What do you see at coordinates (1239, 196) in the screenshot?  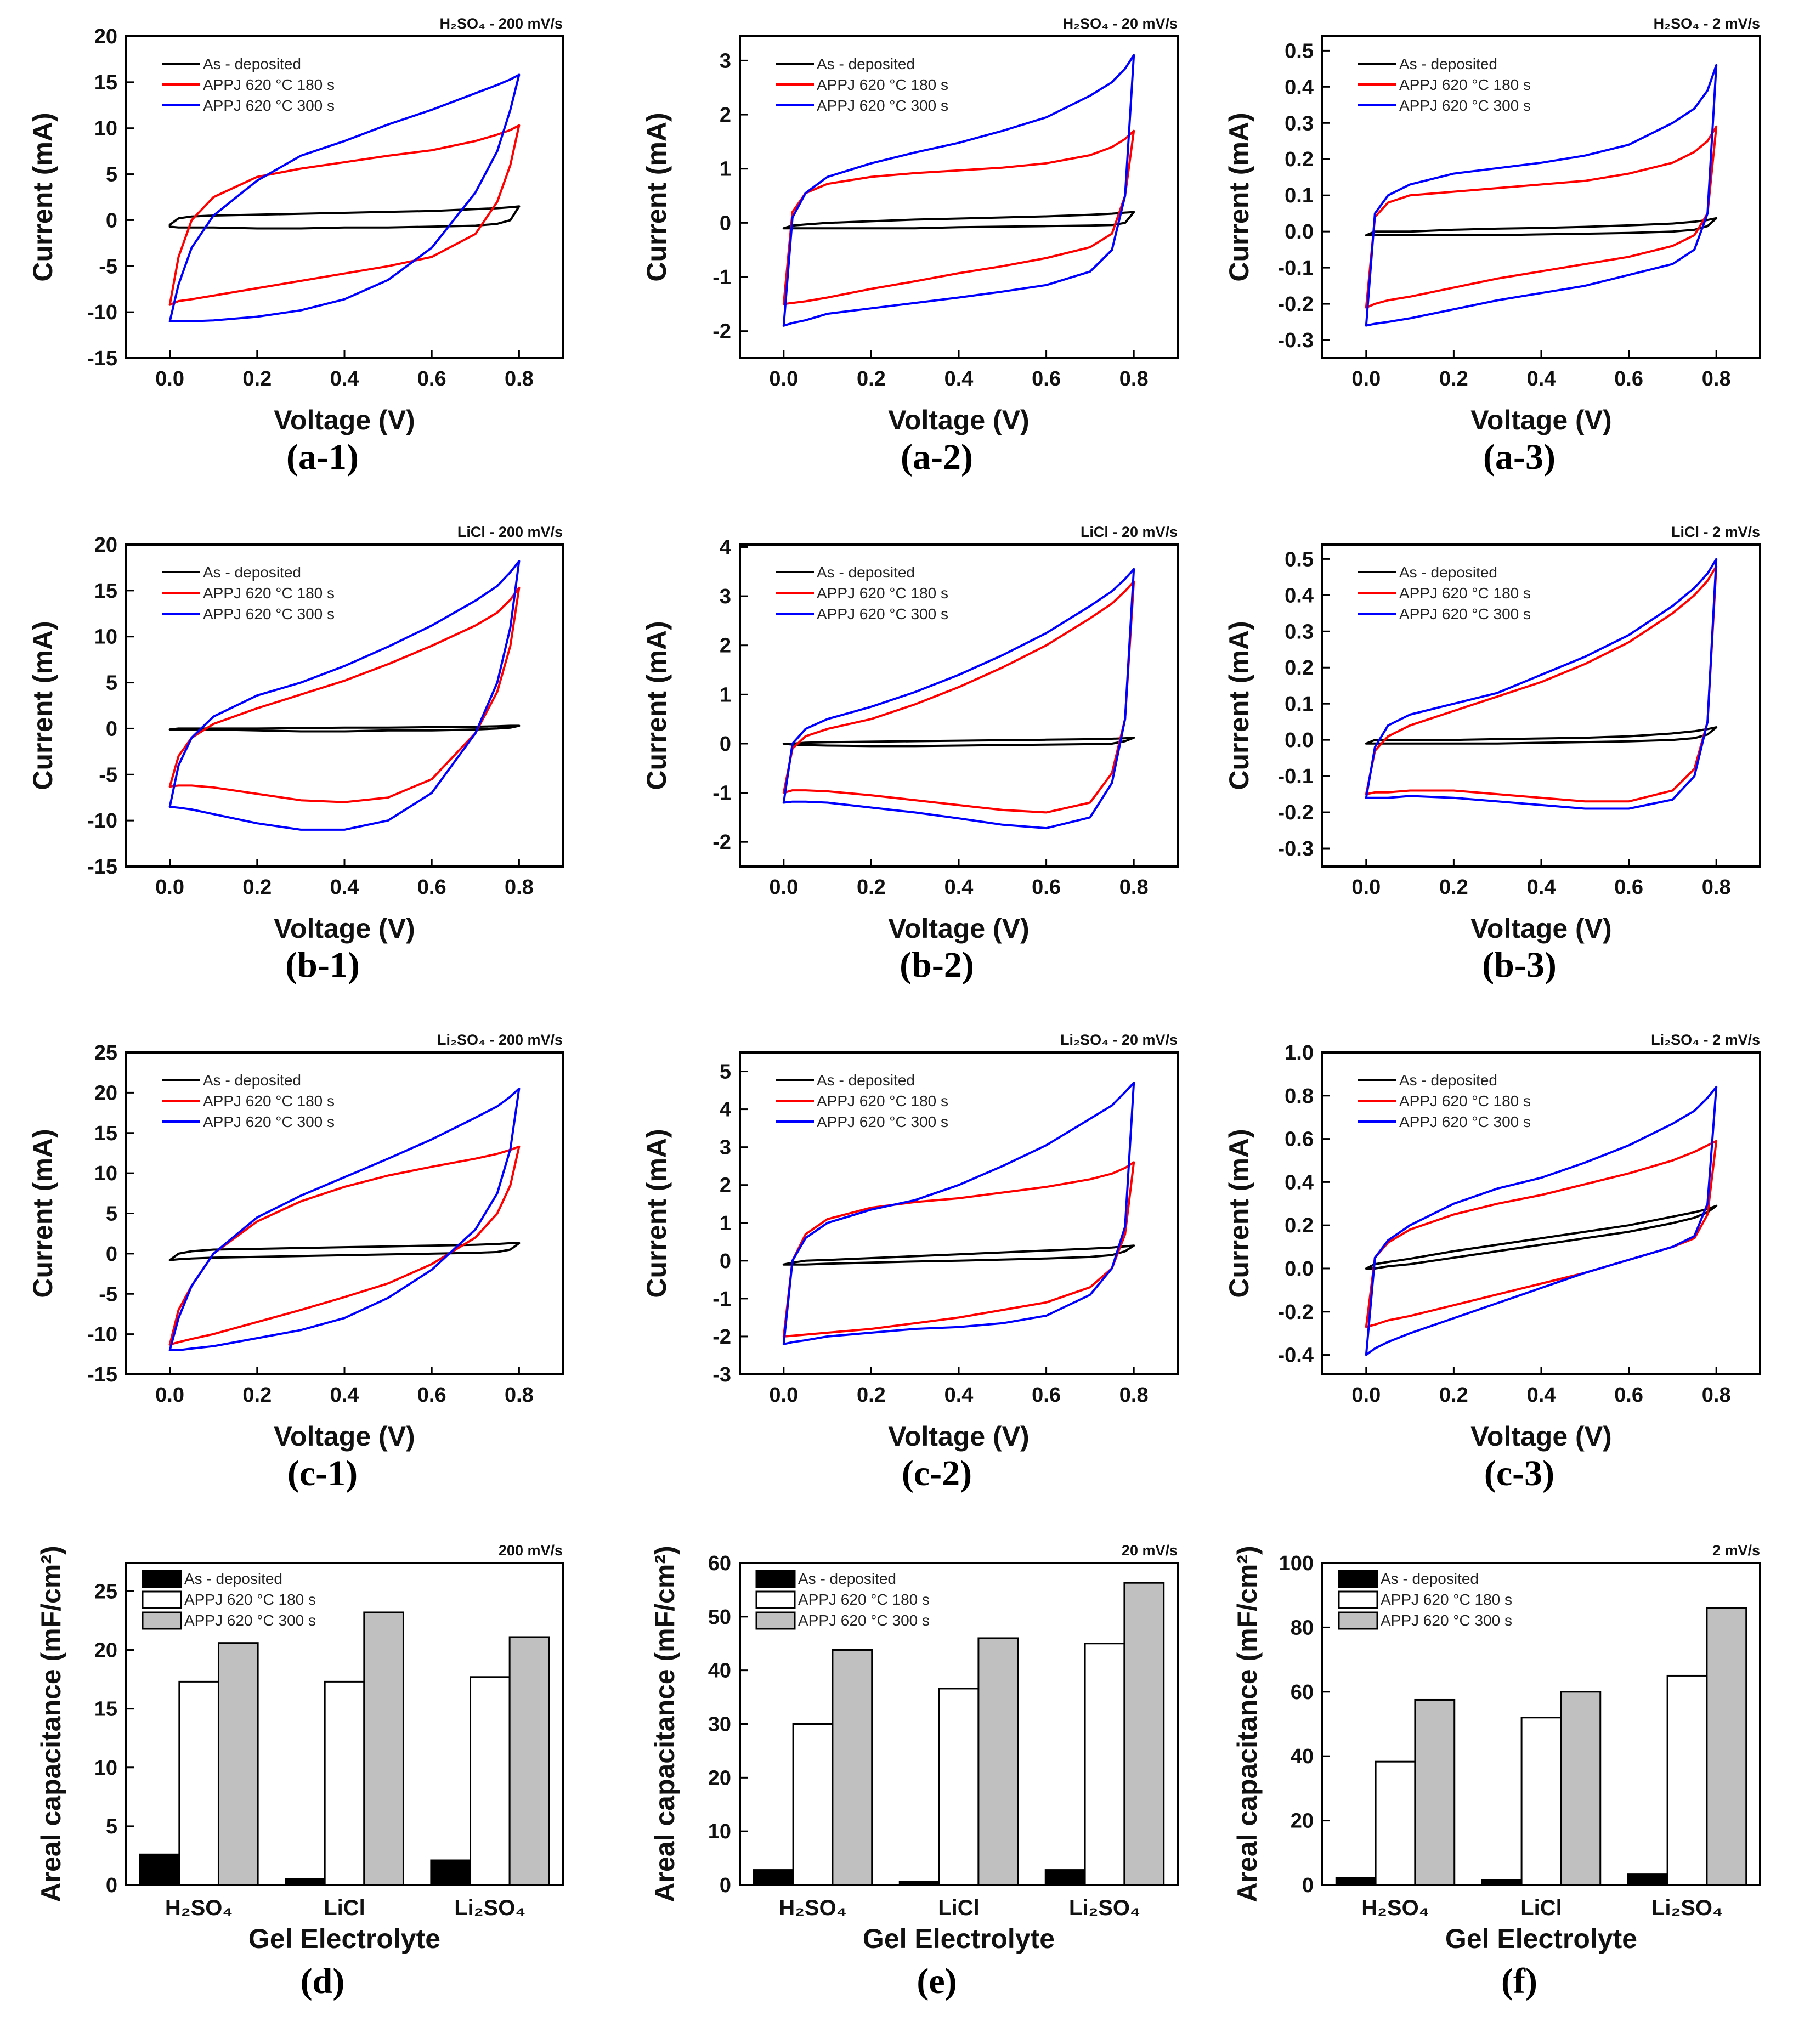 I see `y-axis-label: Current (mA)` at bounding box center [1239, 196].